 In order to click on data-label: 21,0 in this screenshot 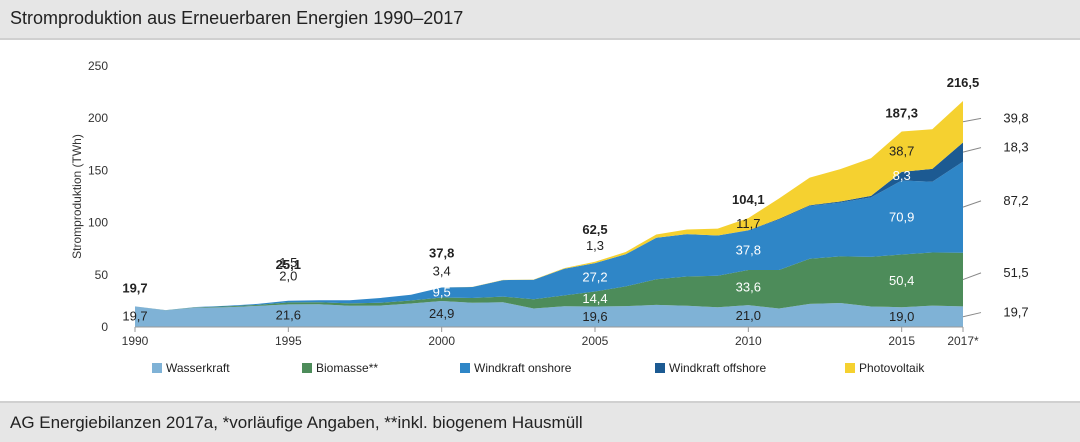, I will do `click(748, 315)`.